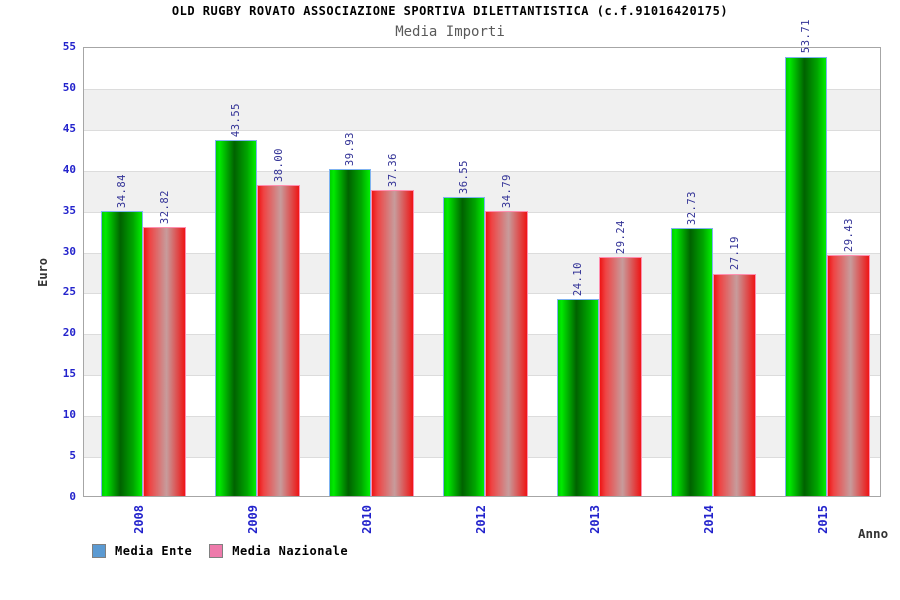 The image size is (900, 600). Describe the element at coordinates (236, 317) in the screenshot. I see `bar-media-ente-2009` at that location.